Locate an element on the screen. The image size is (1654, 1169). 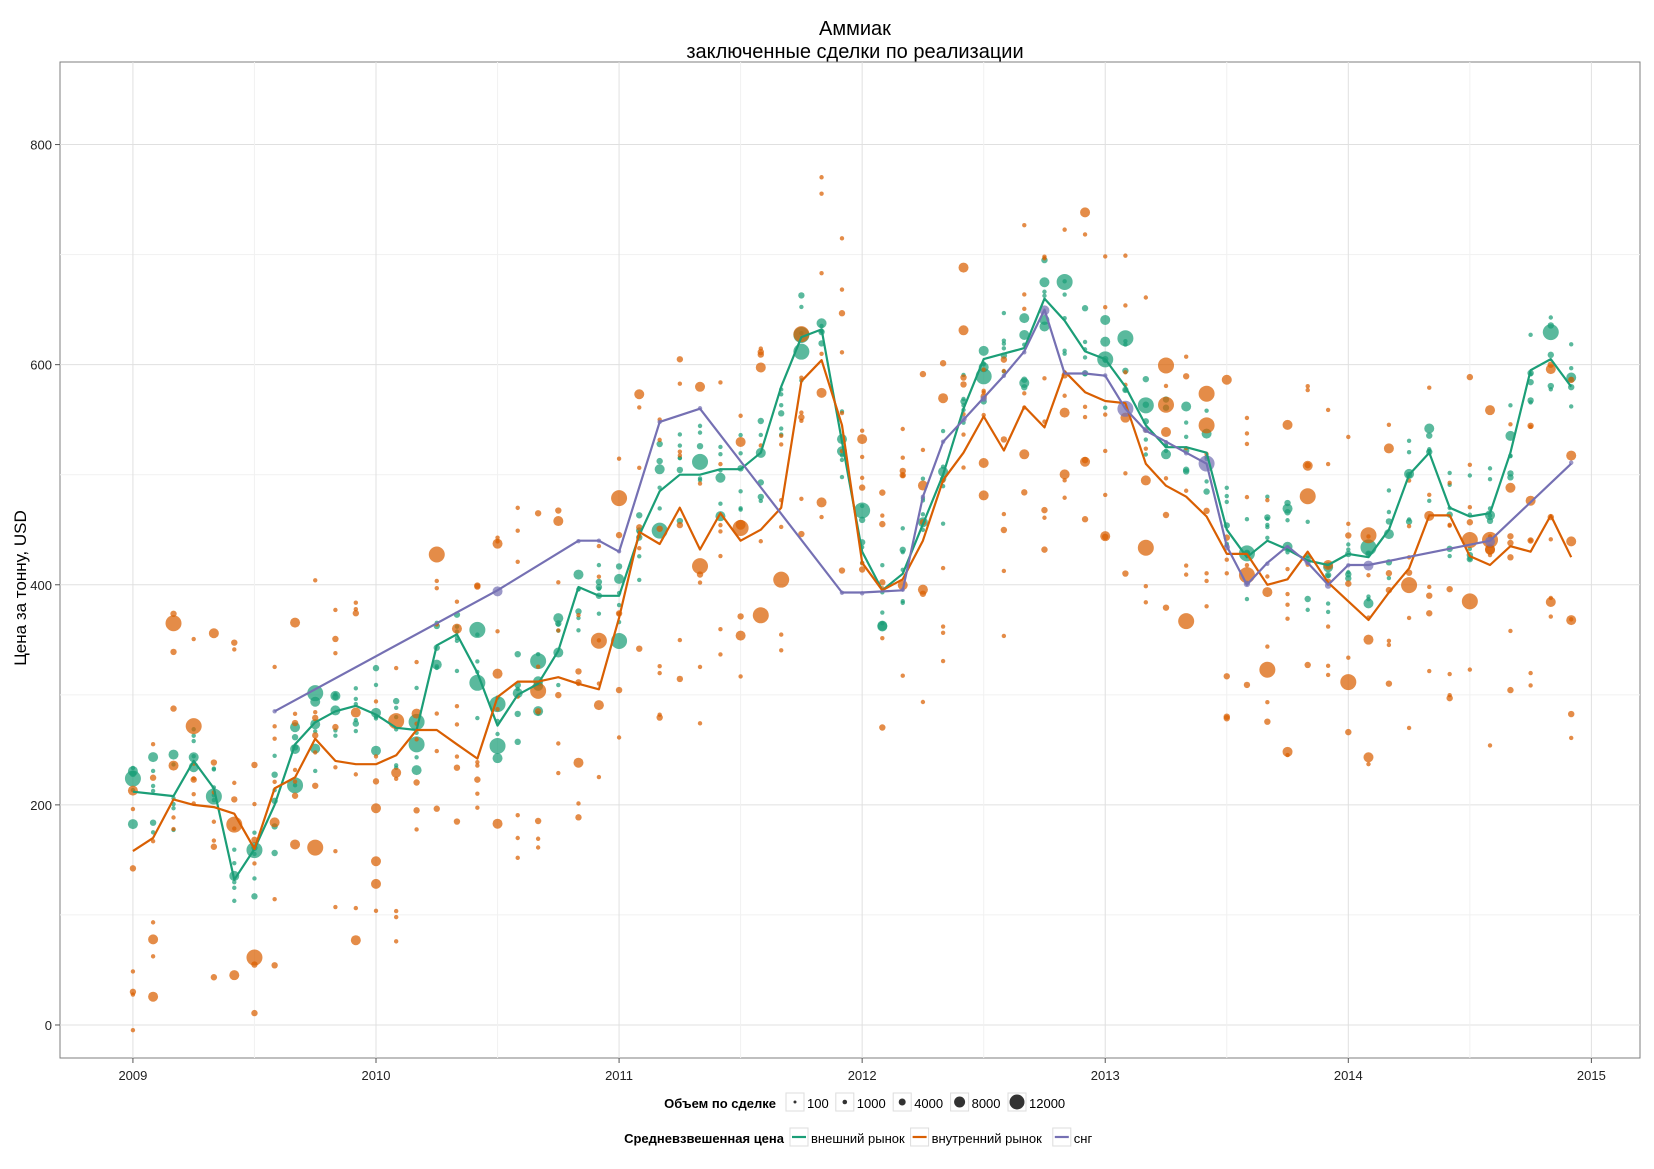
x-tick-label: 2015 is located at coordinates (1591, 1075).